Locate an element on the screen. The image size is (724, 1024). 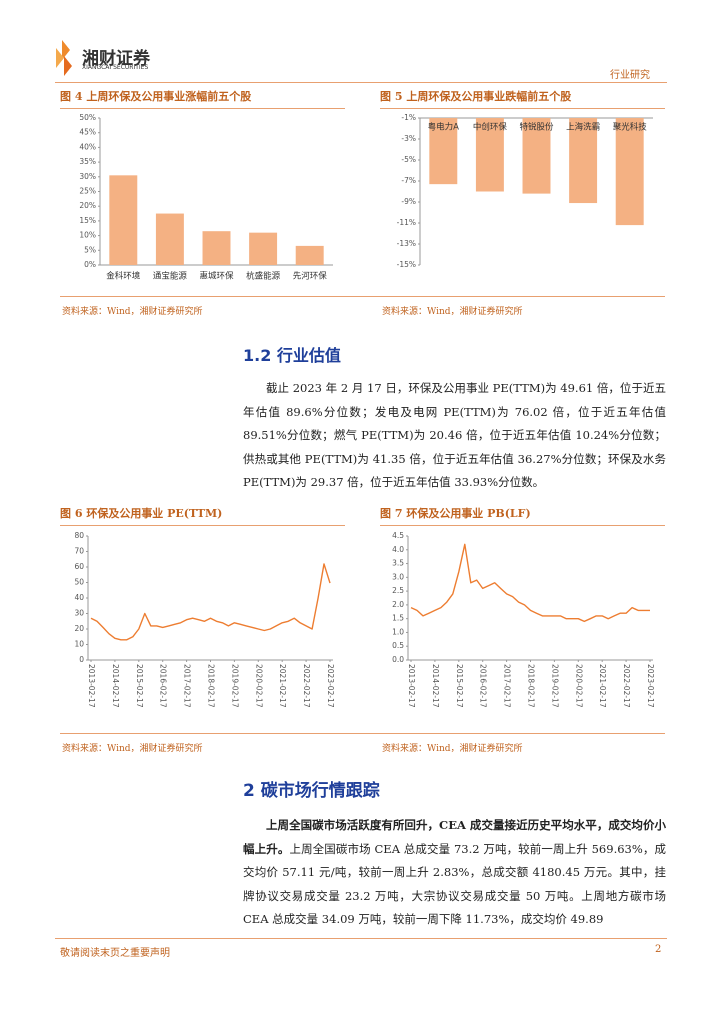
y-tick-label: 25% is located at coordinates (87, 191).